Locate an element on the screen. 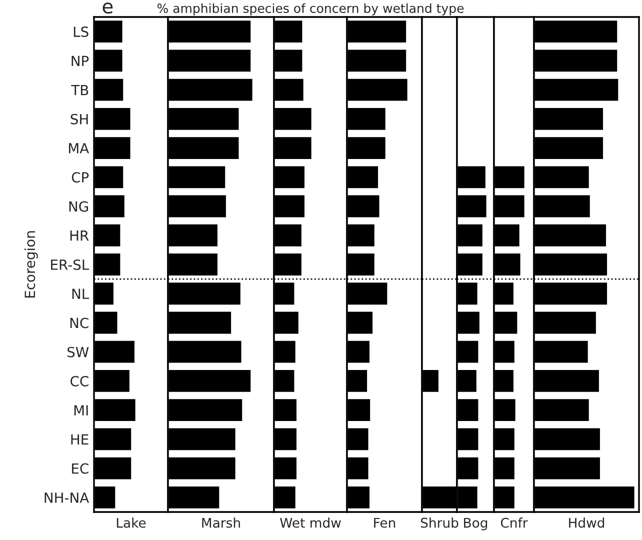  y-tick-label: ER-SL is located at coordinates (70, 264).